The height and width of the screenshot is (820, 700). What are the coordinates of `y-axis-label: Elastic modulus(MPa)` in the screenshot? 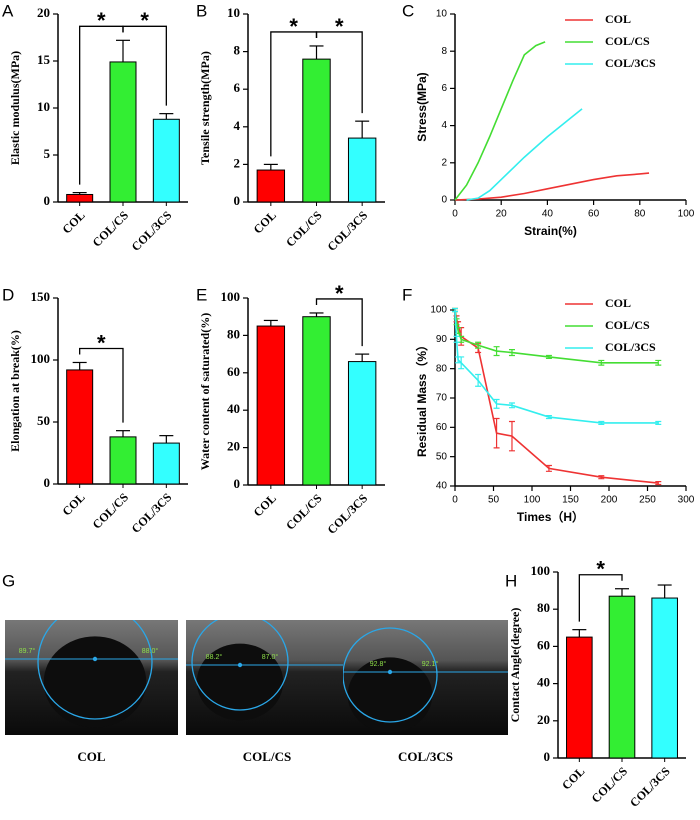 It's located at (15, 108).